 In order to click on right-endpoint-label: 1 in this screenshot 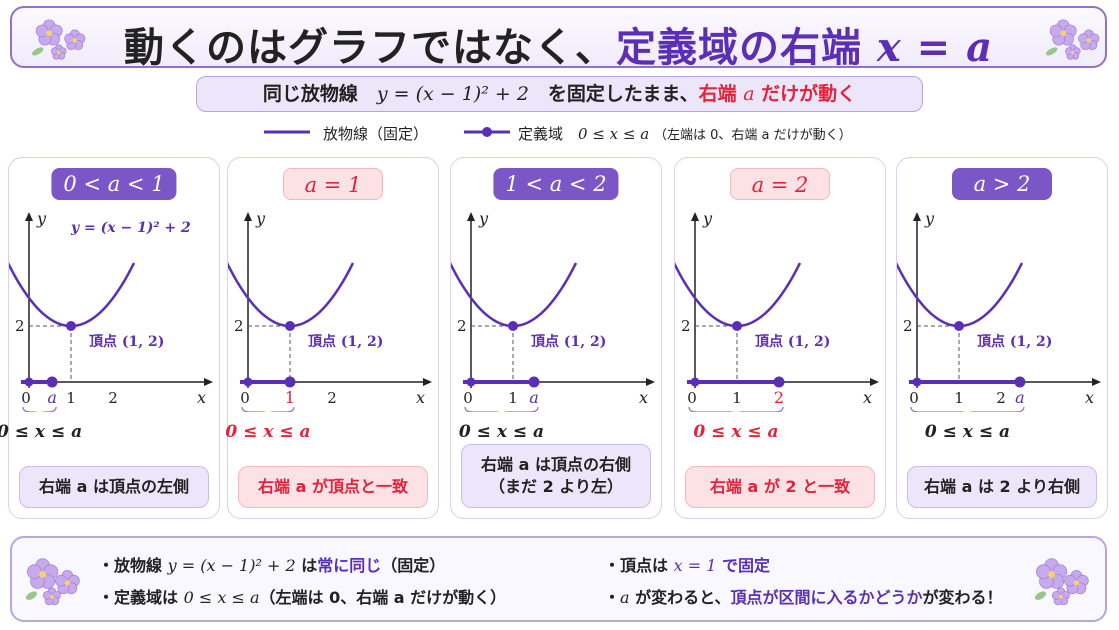, I will do `click(290, 397)`.